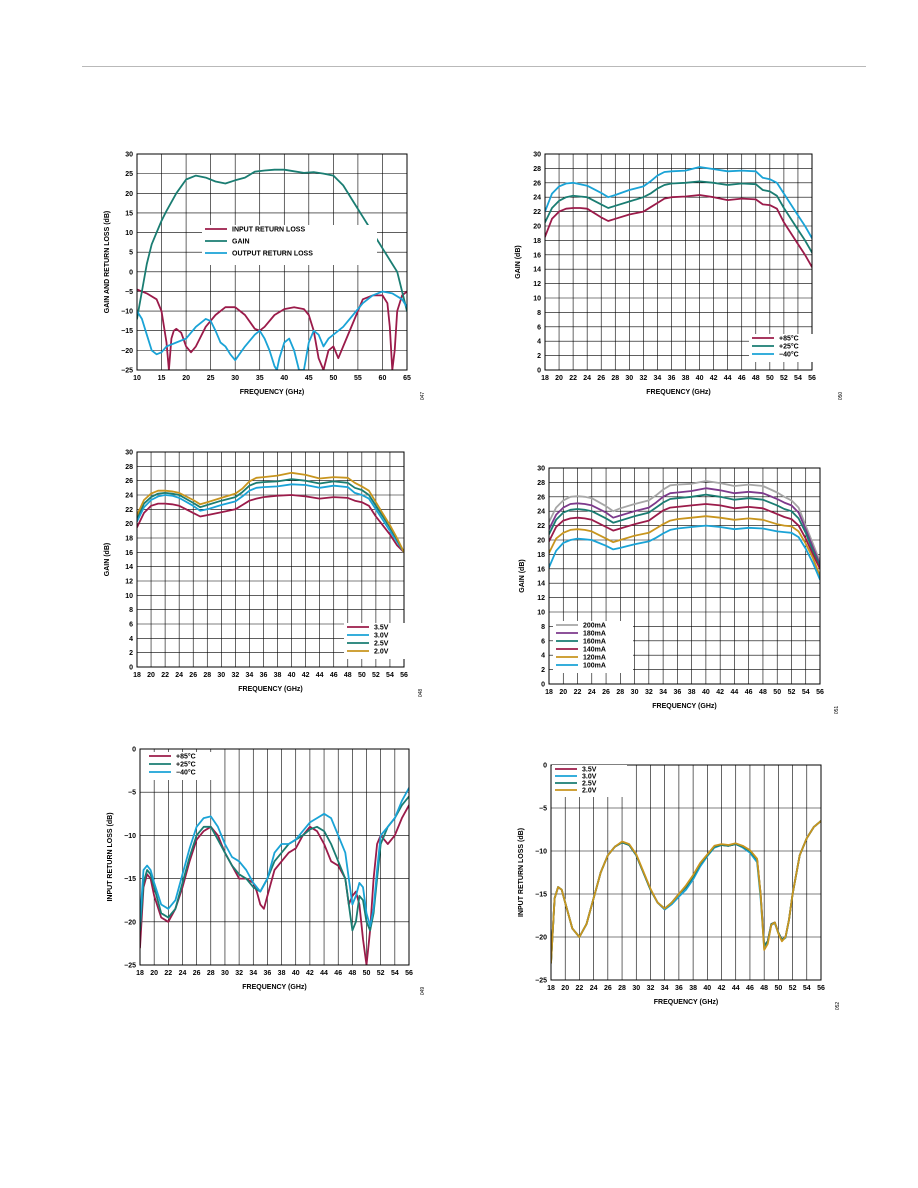 The height and width of the screenshot is (1188, 918). I want to click on x-tick-label: 65, so click(407, 378).